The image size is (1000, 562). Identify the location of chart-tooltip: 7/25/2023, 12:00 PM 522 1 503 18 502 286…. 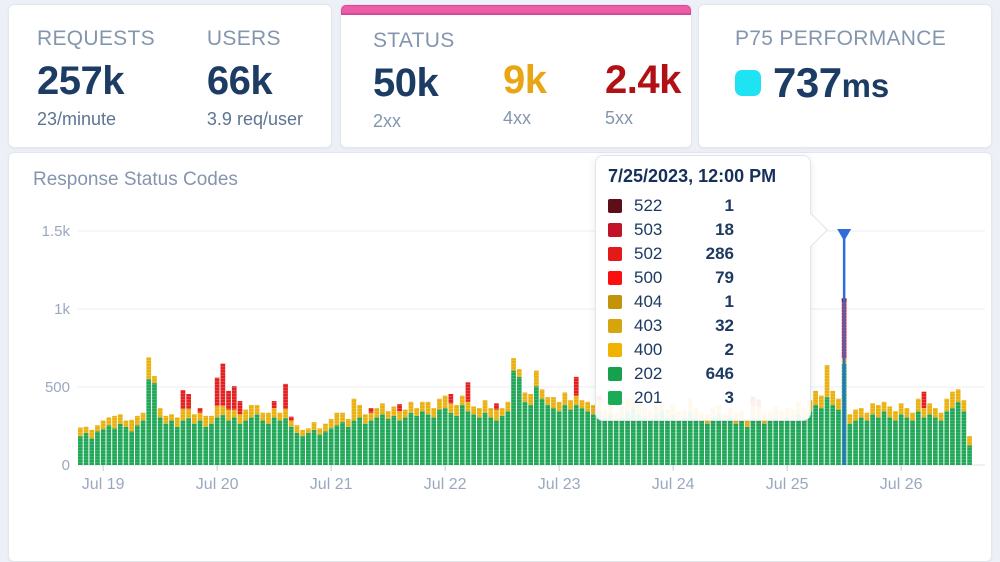
(711, 288).